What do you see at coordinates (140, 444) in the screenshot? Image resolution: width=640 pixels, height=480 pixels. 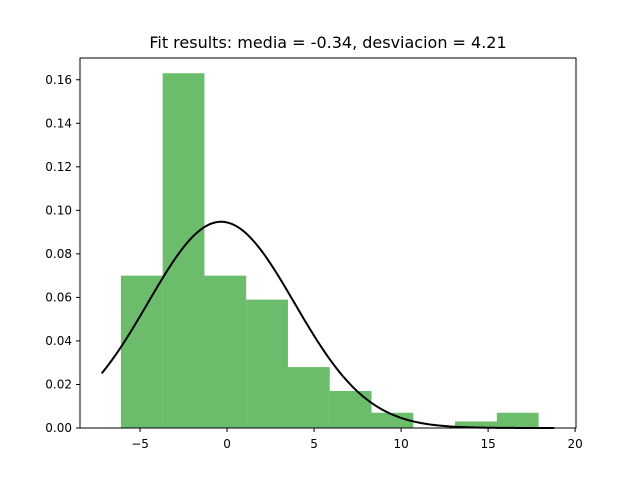 I see `x-tick-label: −5` at bounding box center [140, 444].